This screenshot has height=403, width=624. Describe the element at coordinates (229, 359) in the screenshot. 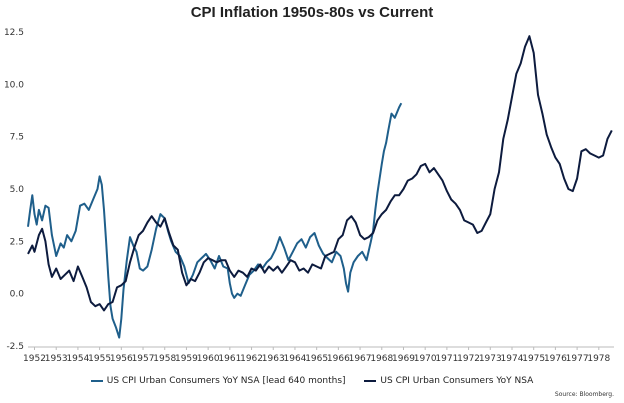

I see `x-tick-label: 1961` at that location.